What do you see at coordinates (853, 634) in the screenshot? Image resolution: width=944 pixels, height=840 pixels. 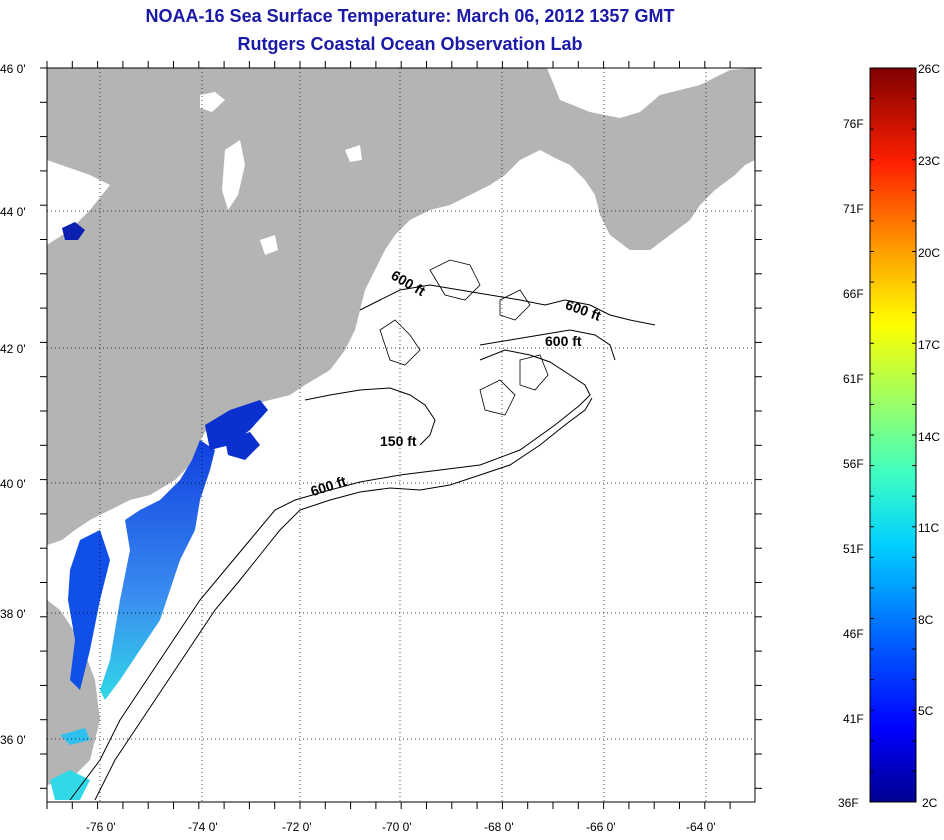 I see `colorbar-fahrenheit-label: 46F` at bounding box center [853, 634].